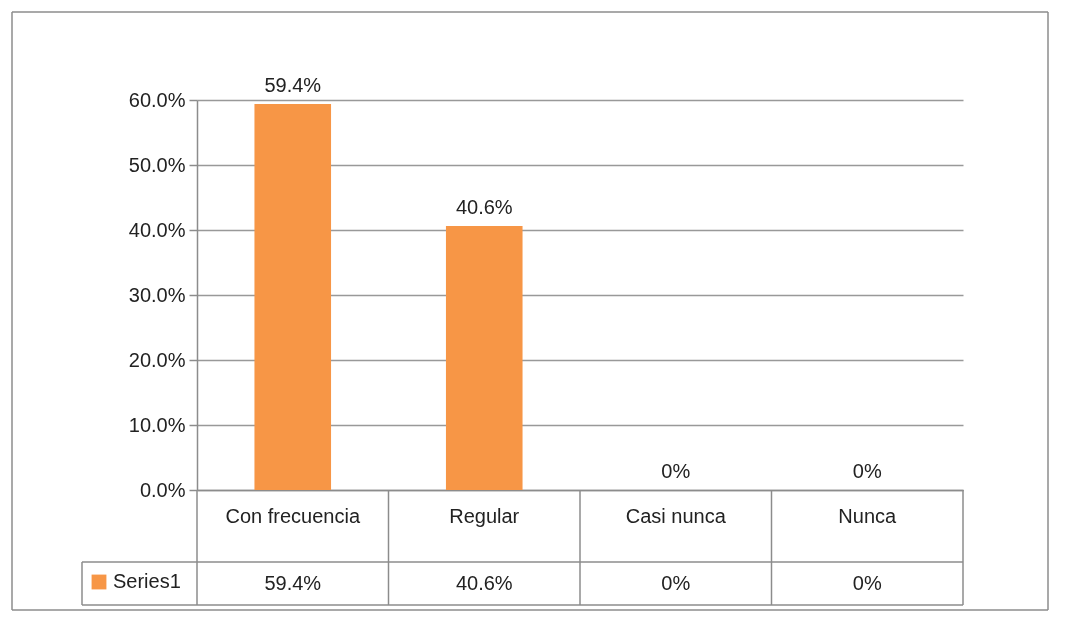  I want to click on y-tick-label: 60.0%, so click(157, 99).